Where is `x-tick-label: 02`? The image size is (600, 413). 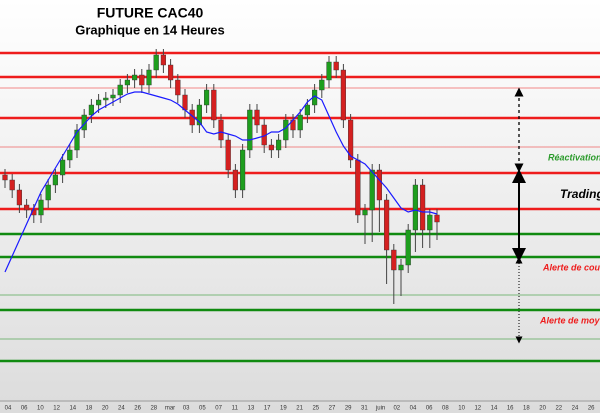 x-tick-label: 02 is located at coordinates (396, 409).